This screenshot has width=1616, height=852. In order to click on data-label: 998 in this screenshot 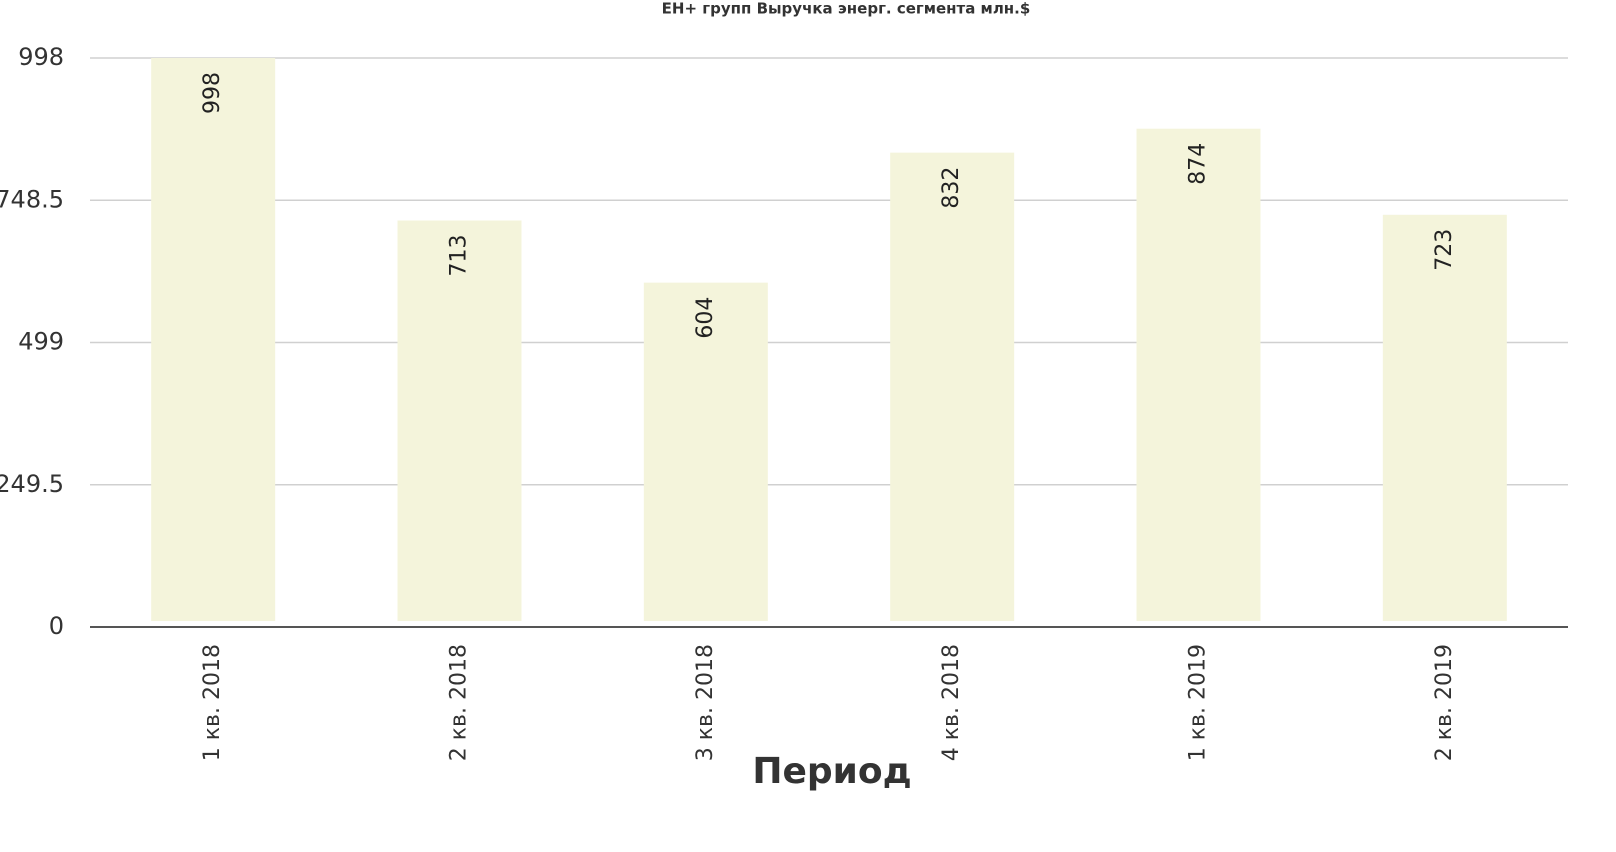, I will do `click(212, 93)`.